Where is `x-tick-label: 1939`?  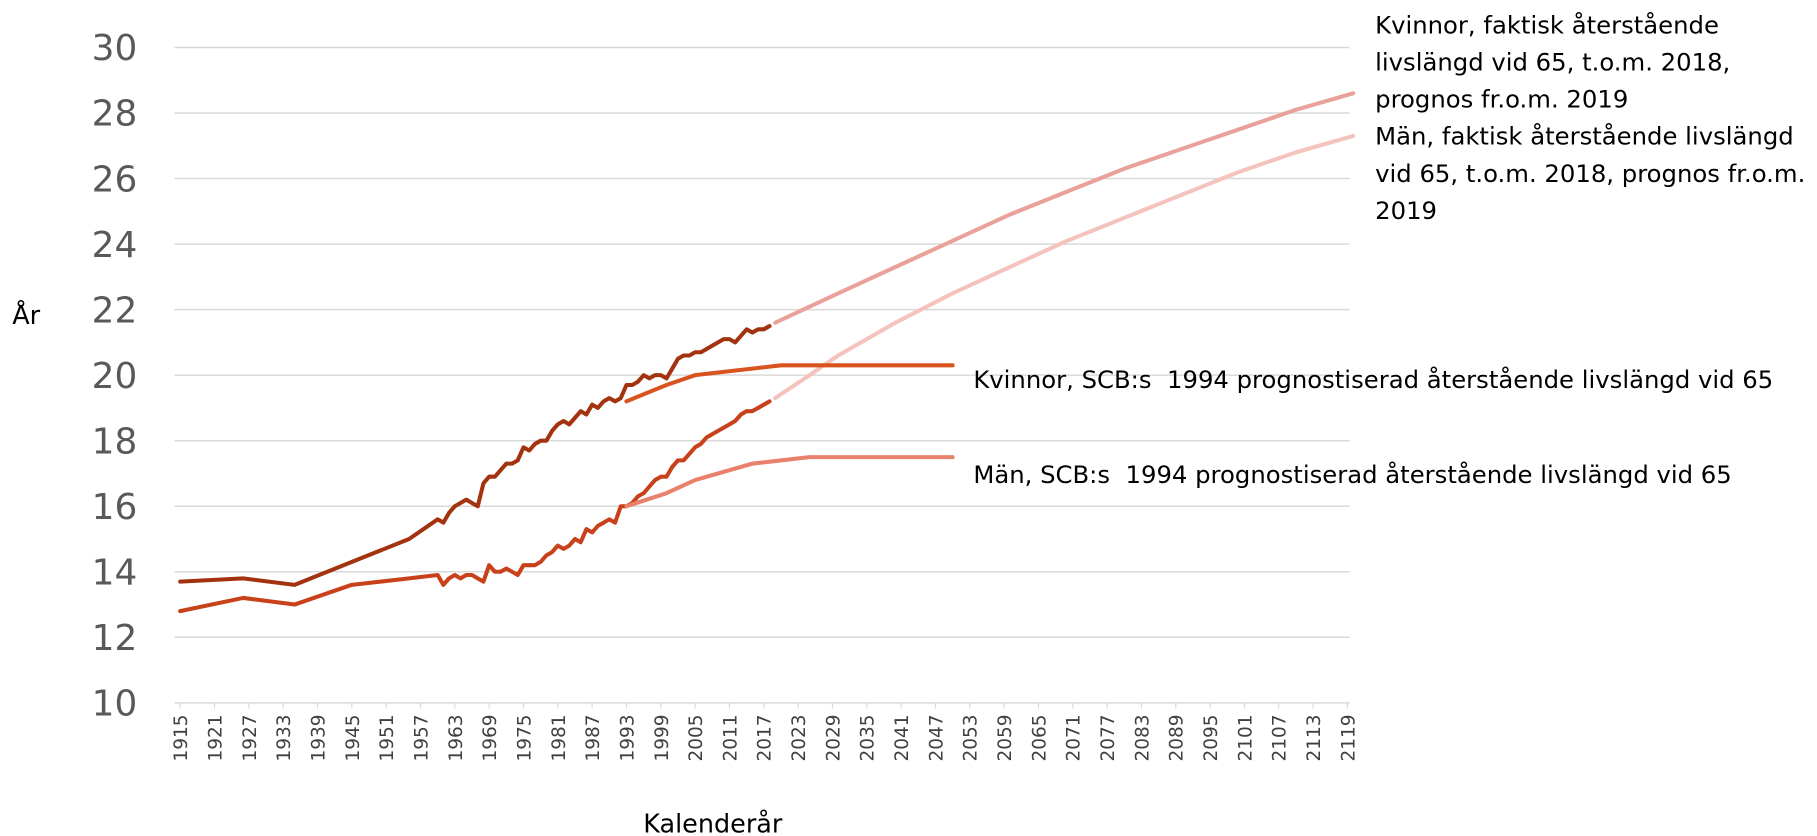 x-tick-label: 1939 is located at coordinates (318, 737).